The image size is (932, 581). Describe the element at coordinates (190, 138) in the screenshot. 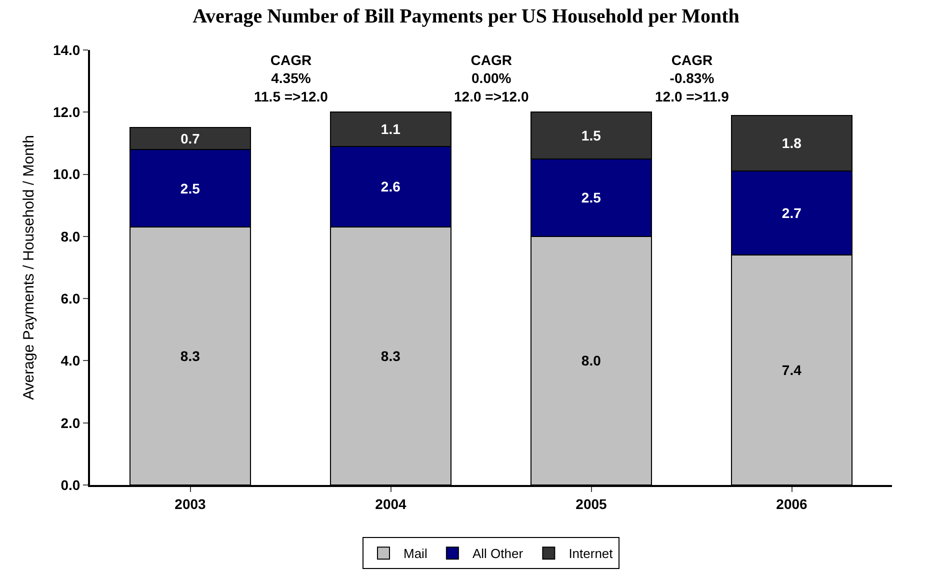

I see `data-label: 0.7` at that location.